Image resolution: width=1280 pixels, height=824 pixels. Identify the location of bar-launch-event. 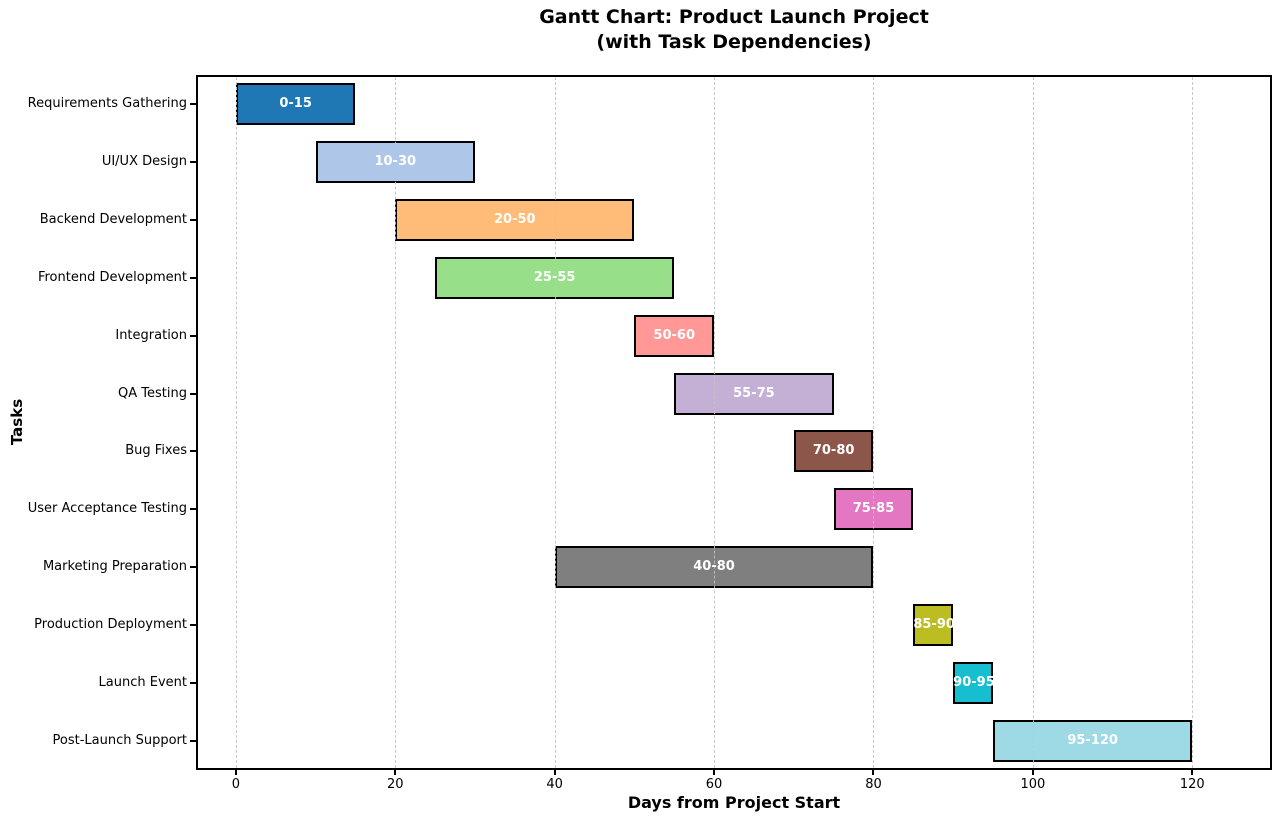
(973, 683).